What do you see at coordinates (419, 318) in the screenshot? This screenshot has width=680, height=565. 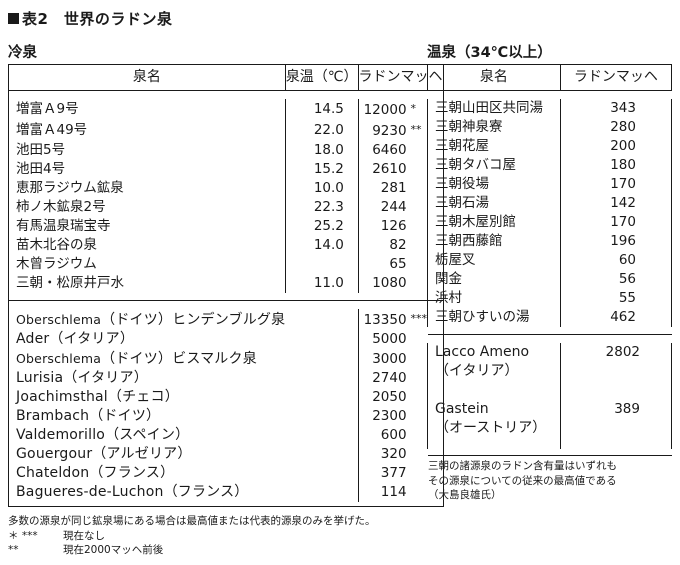 I see `footnote-mark: ***` at bounding box center [419, 318].